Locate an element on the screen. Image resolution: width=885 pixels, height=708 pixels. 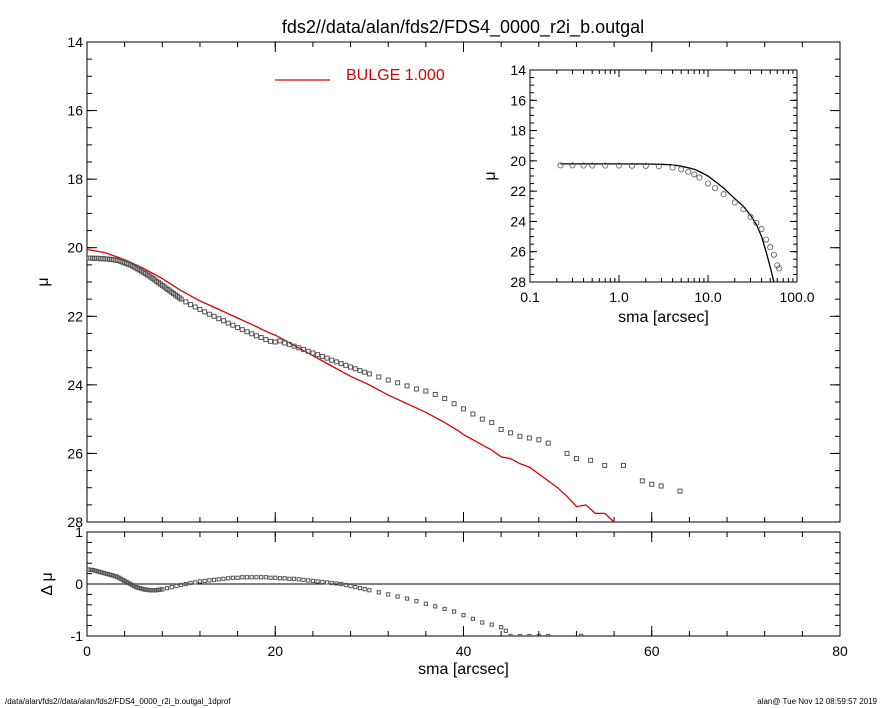
residual-x-axis-label: sma [arcsec] is located at coordinates (463, 669).